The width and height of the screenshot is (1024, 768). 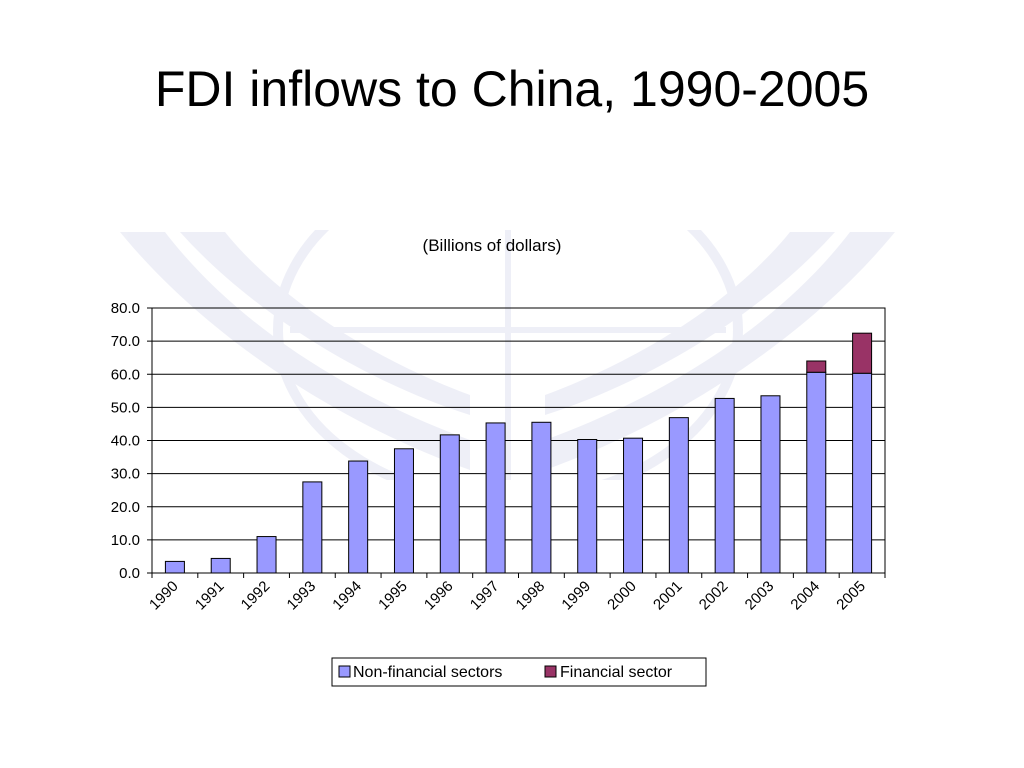 I want to click on x-tick-label: 1998, so click(x=531, y=596).